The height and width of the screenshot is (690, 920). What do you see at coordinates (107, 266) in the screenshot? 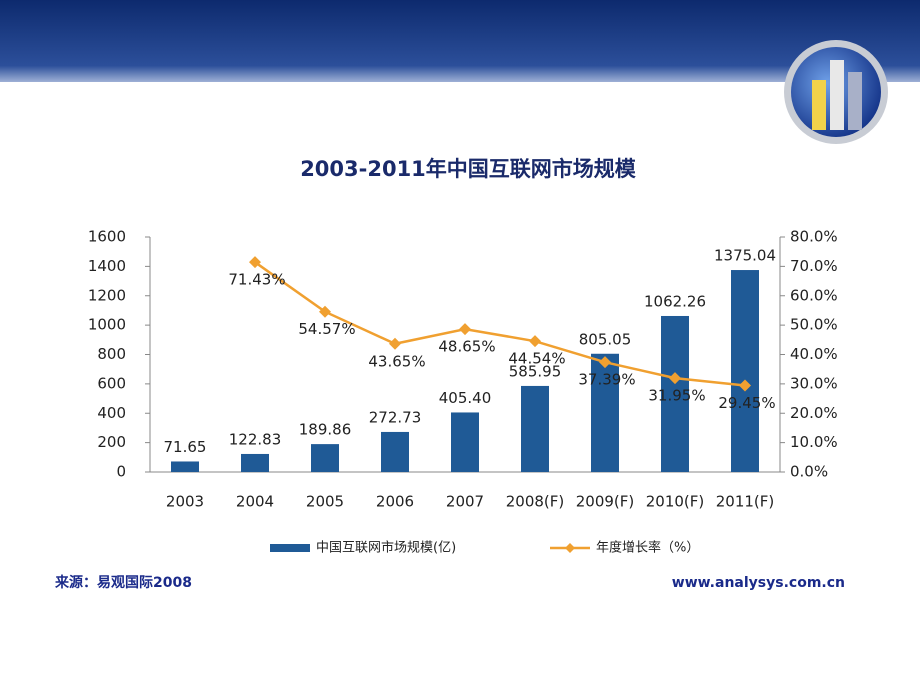
I see `y-tick-label: 1400` at bounding box center [107, 266].